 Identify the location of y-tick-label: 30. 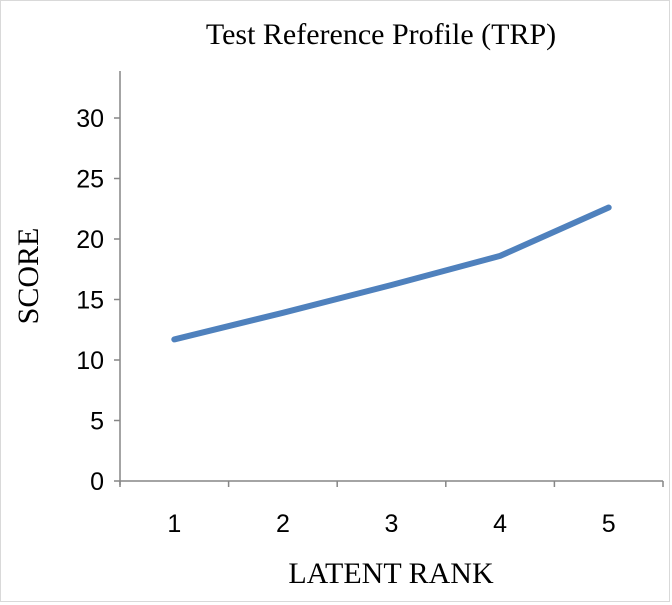
(90, 119).